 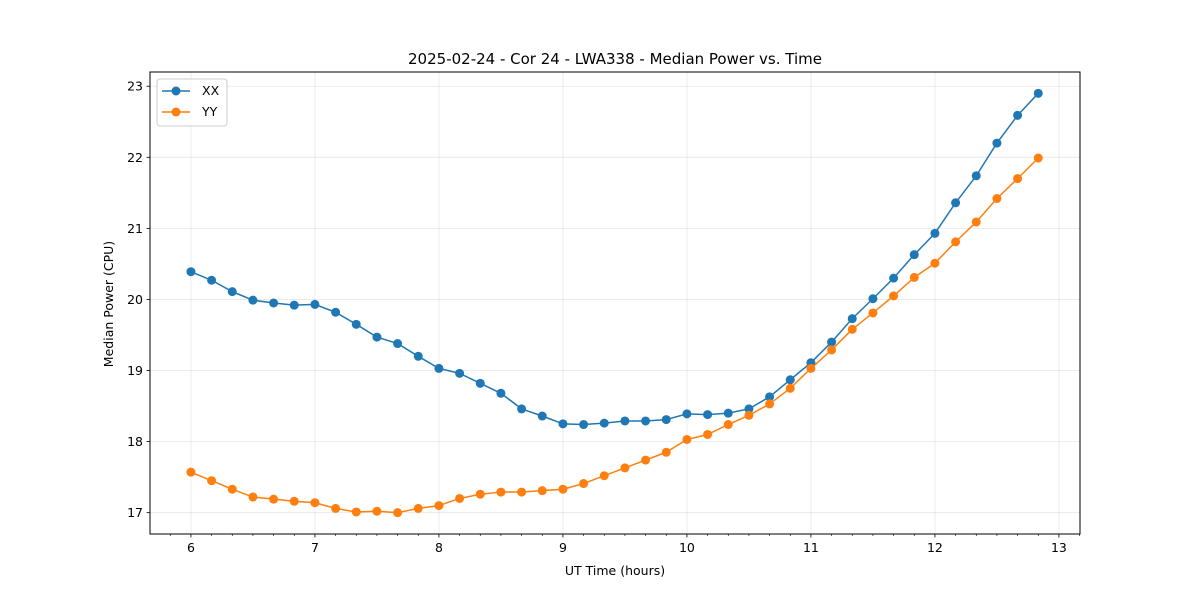 I want to click on legend-yy-marker, so click(x=176, y=112).